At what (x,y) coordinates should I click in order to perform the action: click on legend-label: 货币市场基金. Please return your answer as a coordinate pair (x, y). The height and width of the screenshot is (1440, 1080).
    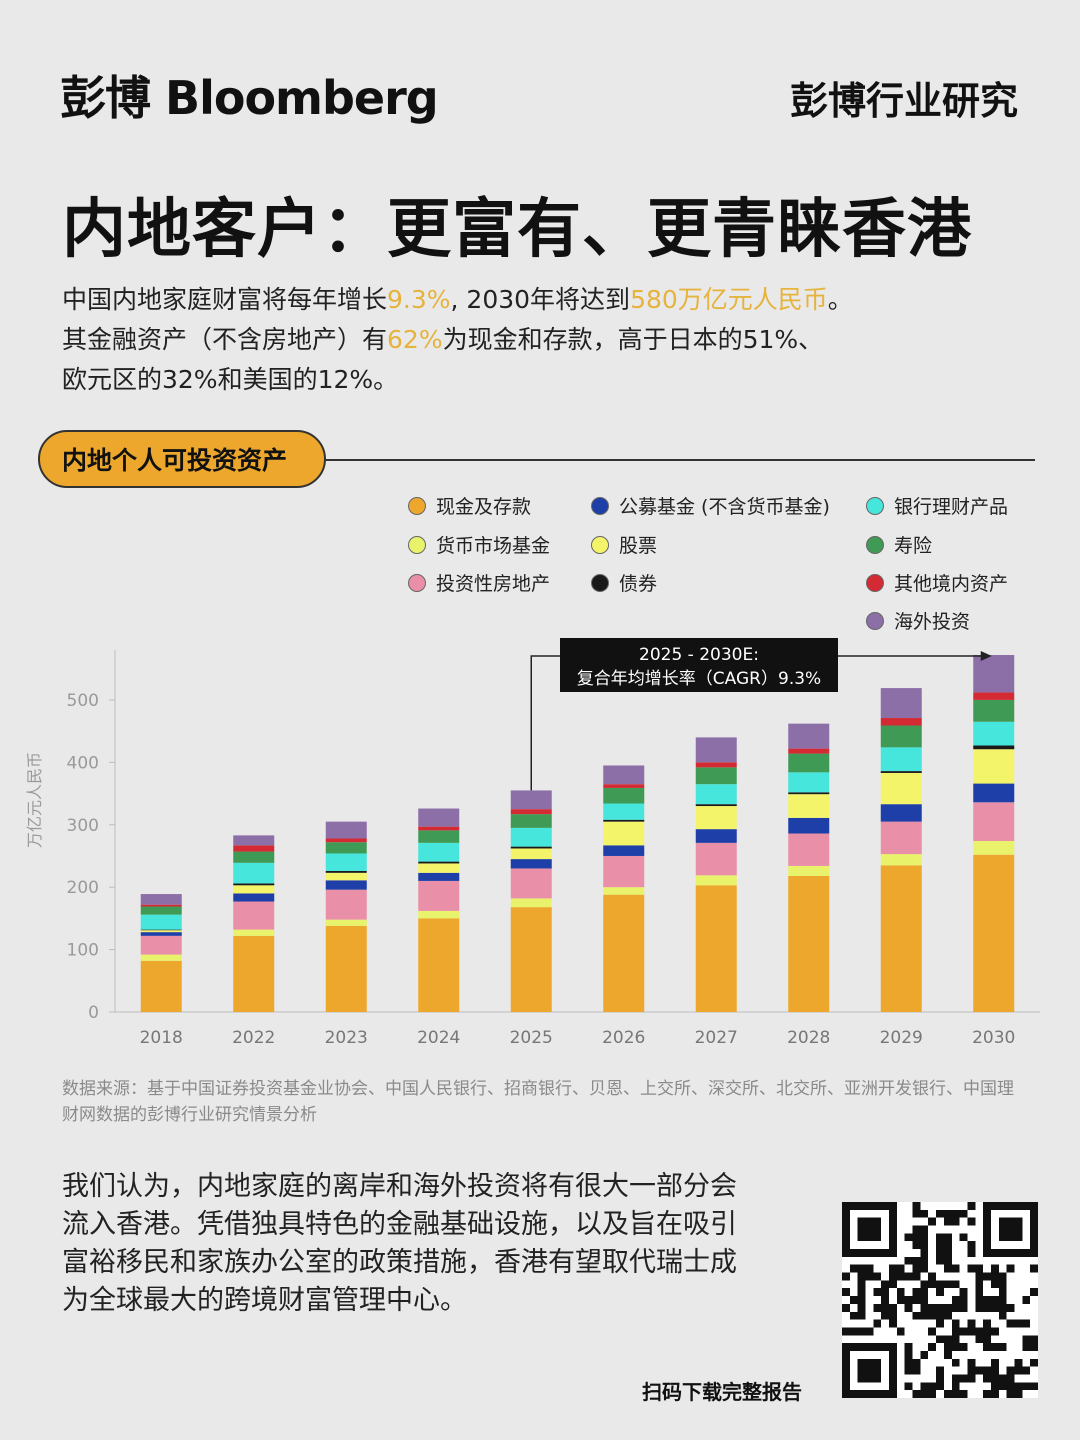
    Looking at the image, I should click on (493, 546).